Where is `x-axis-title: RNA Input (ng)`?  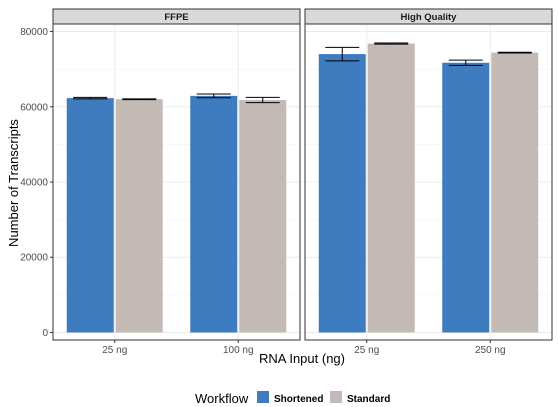 x-axis-title: RNA Input (ng) is located at coordinates (302, 358).